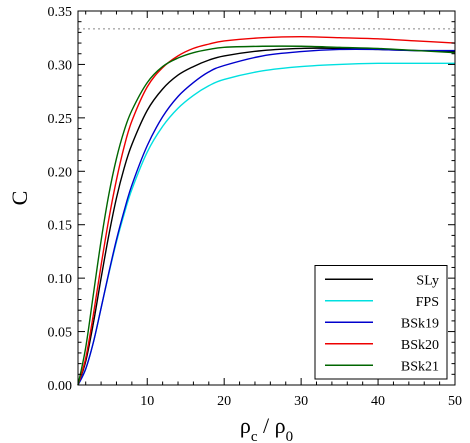 The height and width of the screenshot is (443, 470). I want to click on x-axis-label: ρc / ρ0, so click(266, 428).